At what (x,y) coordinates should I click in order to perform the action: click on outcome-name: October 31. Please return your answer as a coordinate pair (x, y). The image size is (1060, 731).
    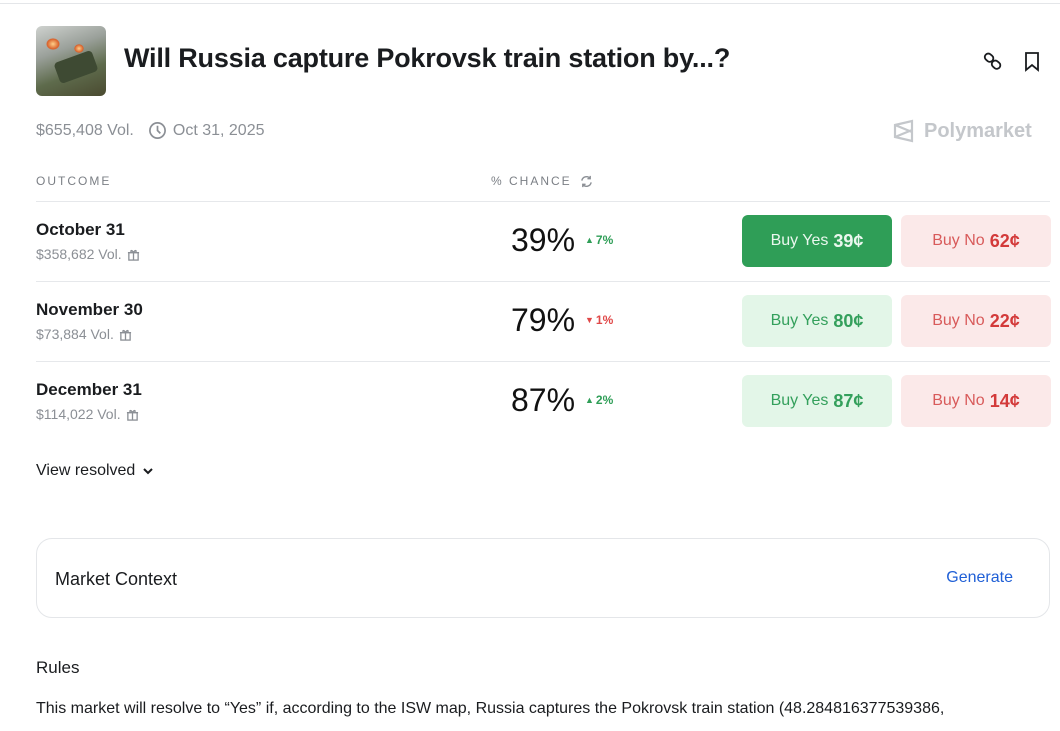
    Looking at the image, I should click on (80, 229).